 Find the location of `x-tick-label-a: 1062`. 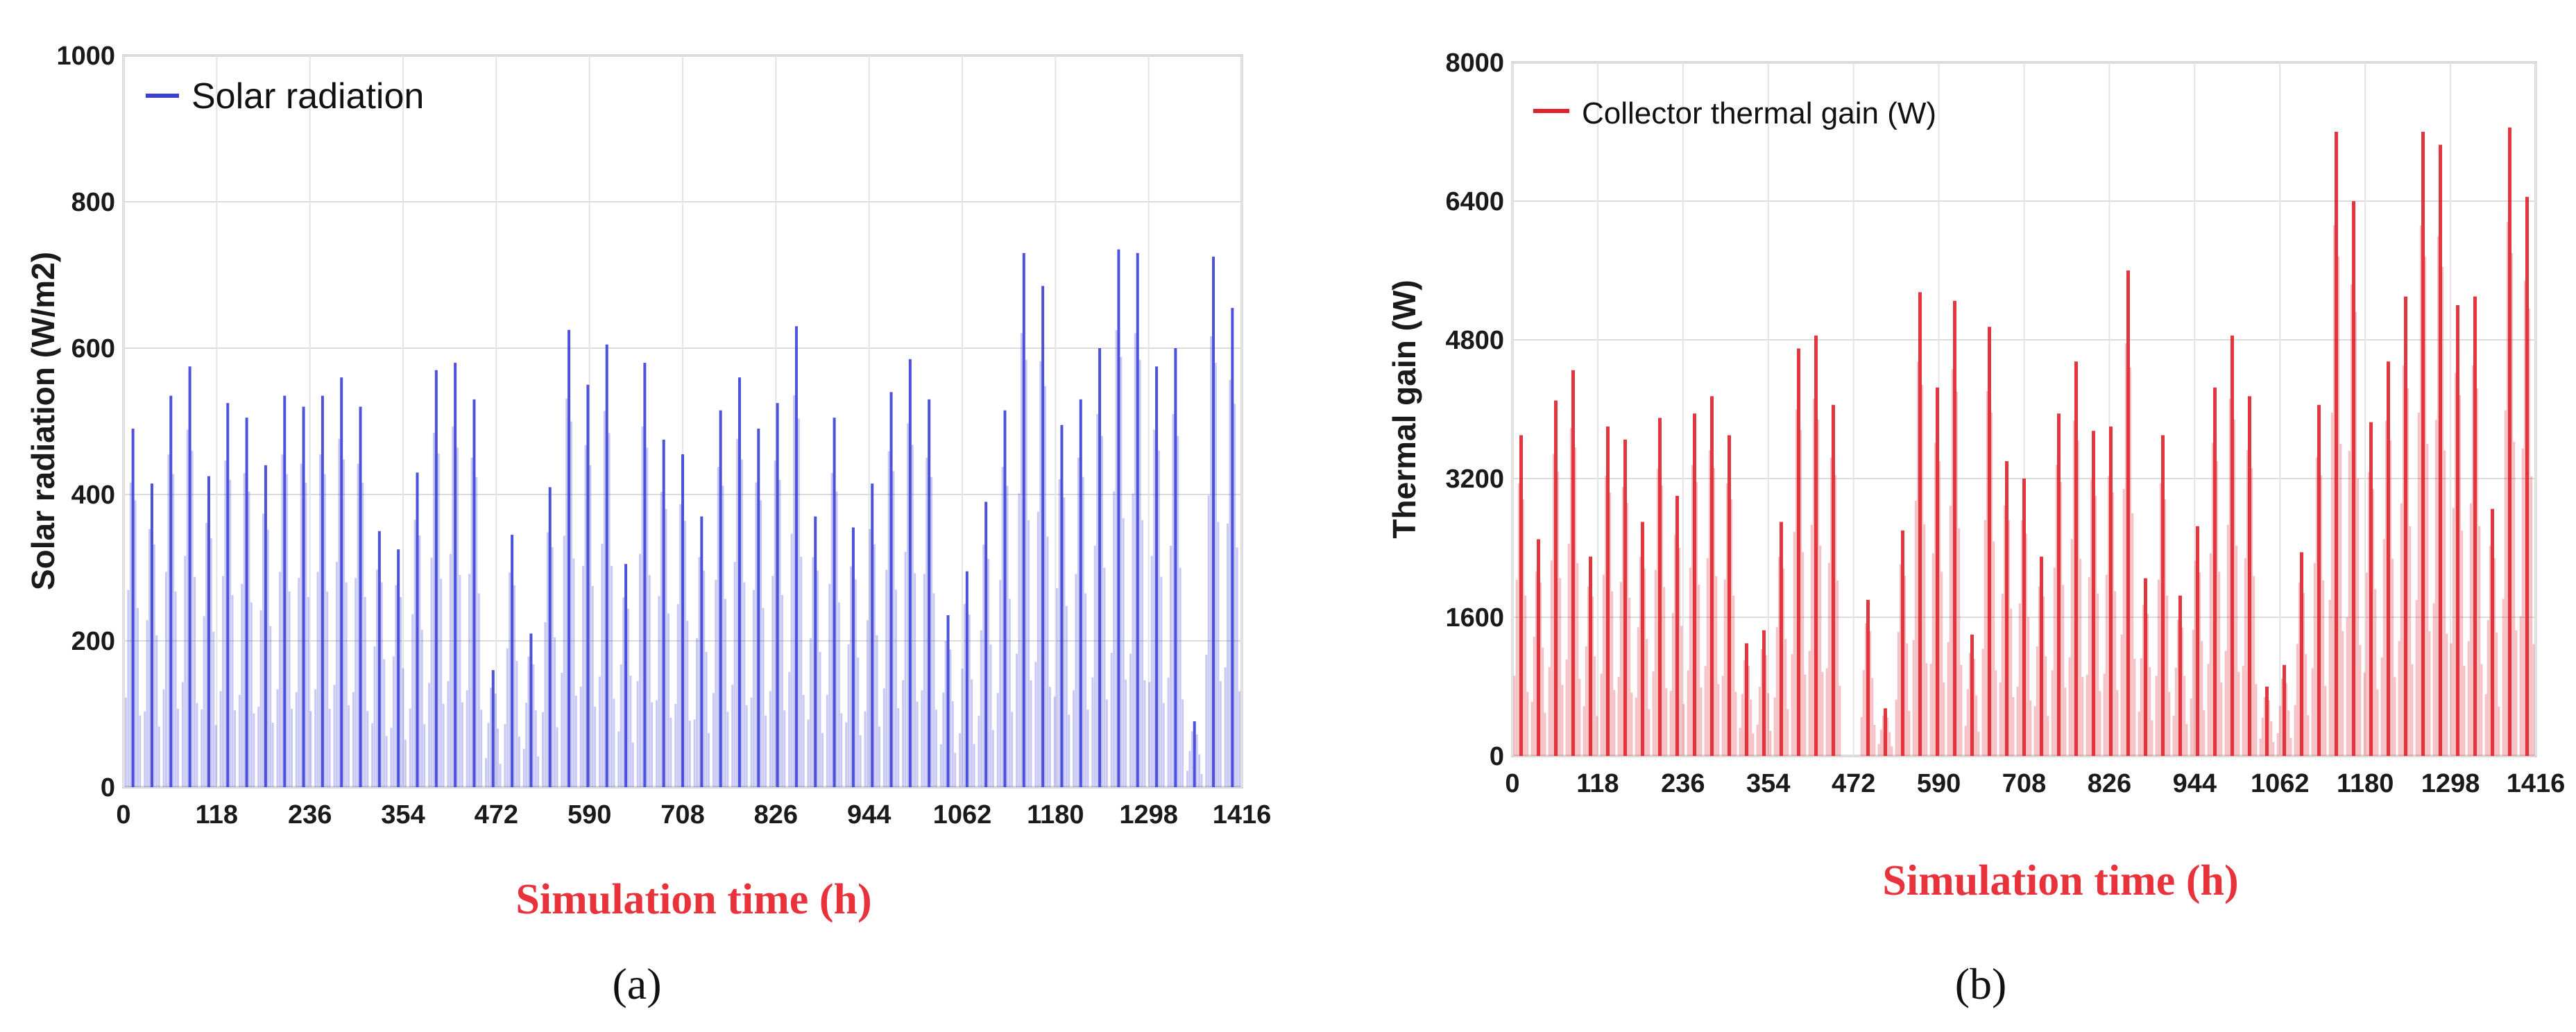

x-tick-label-a: 1062 is located at coordinates (962, 814).